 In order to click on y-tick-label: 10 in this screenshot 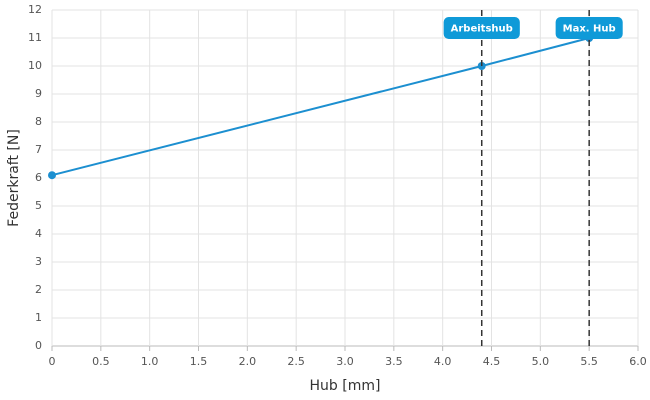, I will do `click(35, 65)`.